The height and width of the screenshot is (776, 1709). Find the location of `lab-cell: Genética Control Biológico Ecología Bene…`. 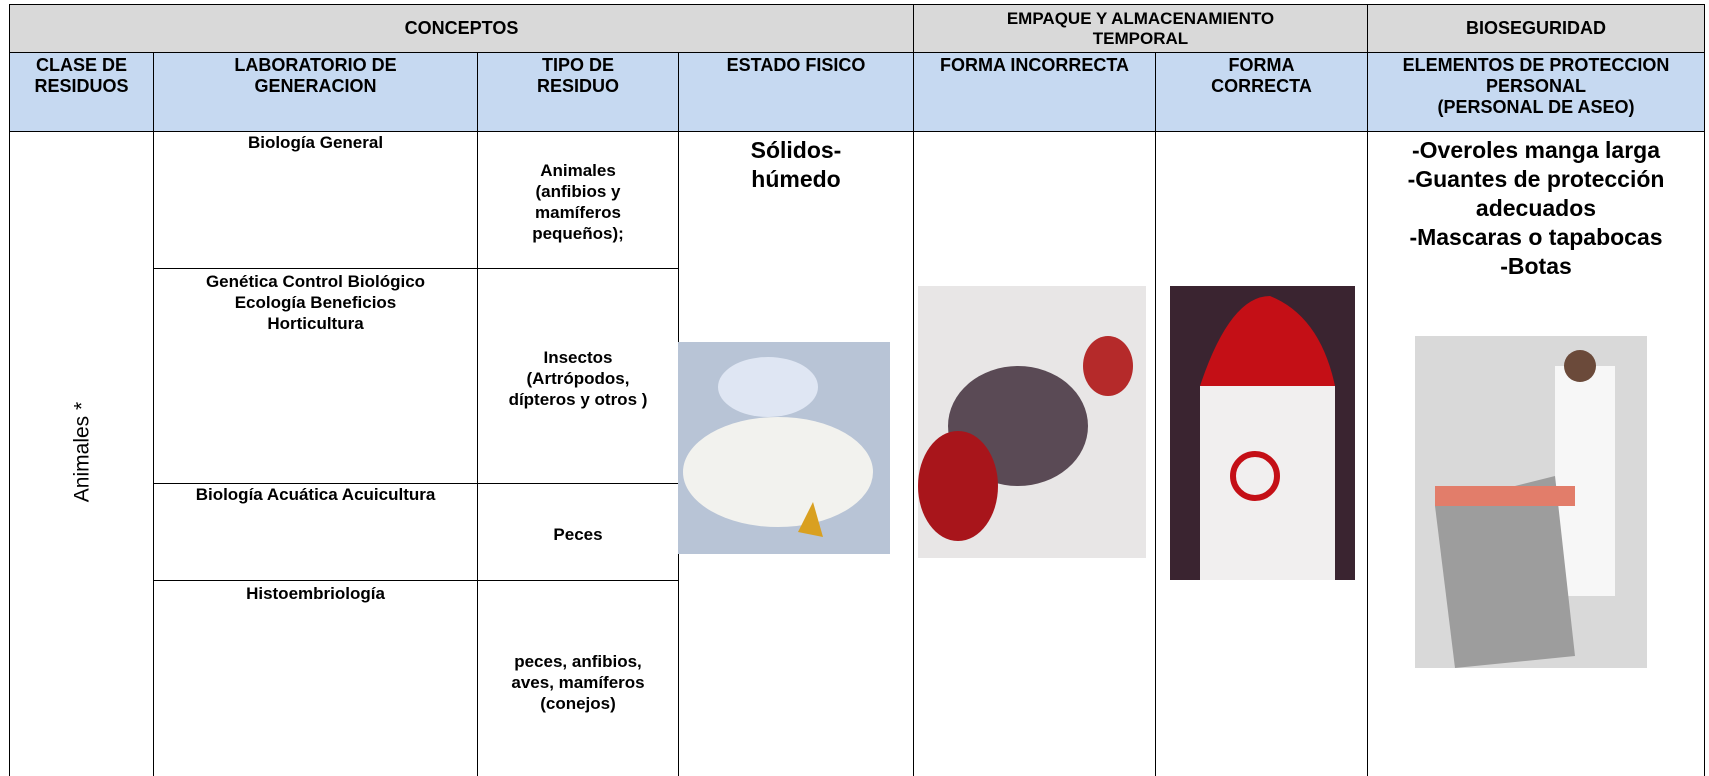

lab-cell: Genética Control Biológico Ecología Bene… is located at coordinates (315, 376).